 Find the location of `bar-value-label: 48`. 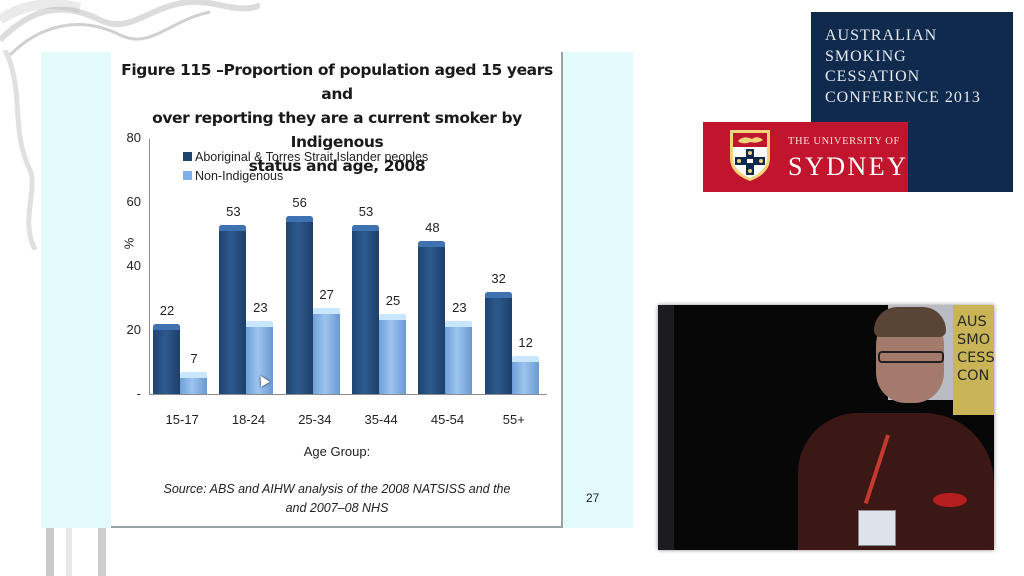

bar-value-label: 48 is located at coordinates (432, 227).